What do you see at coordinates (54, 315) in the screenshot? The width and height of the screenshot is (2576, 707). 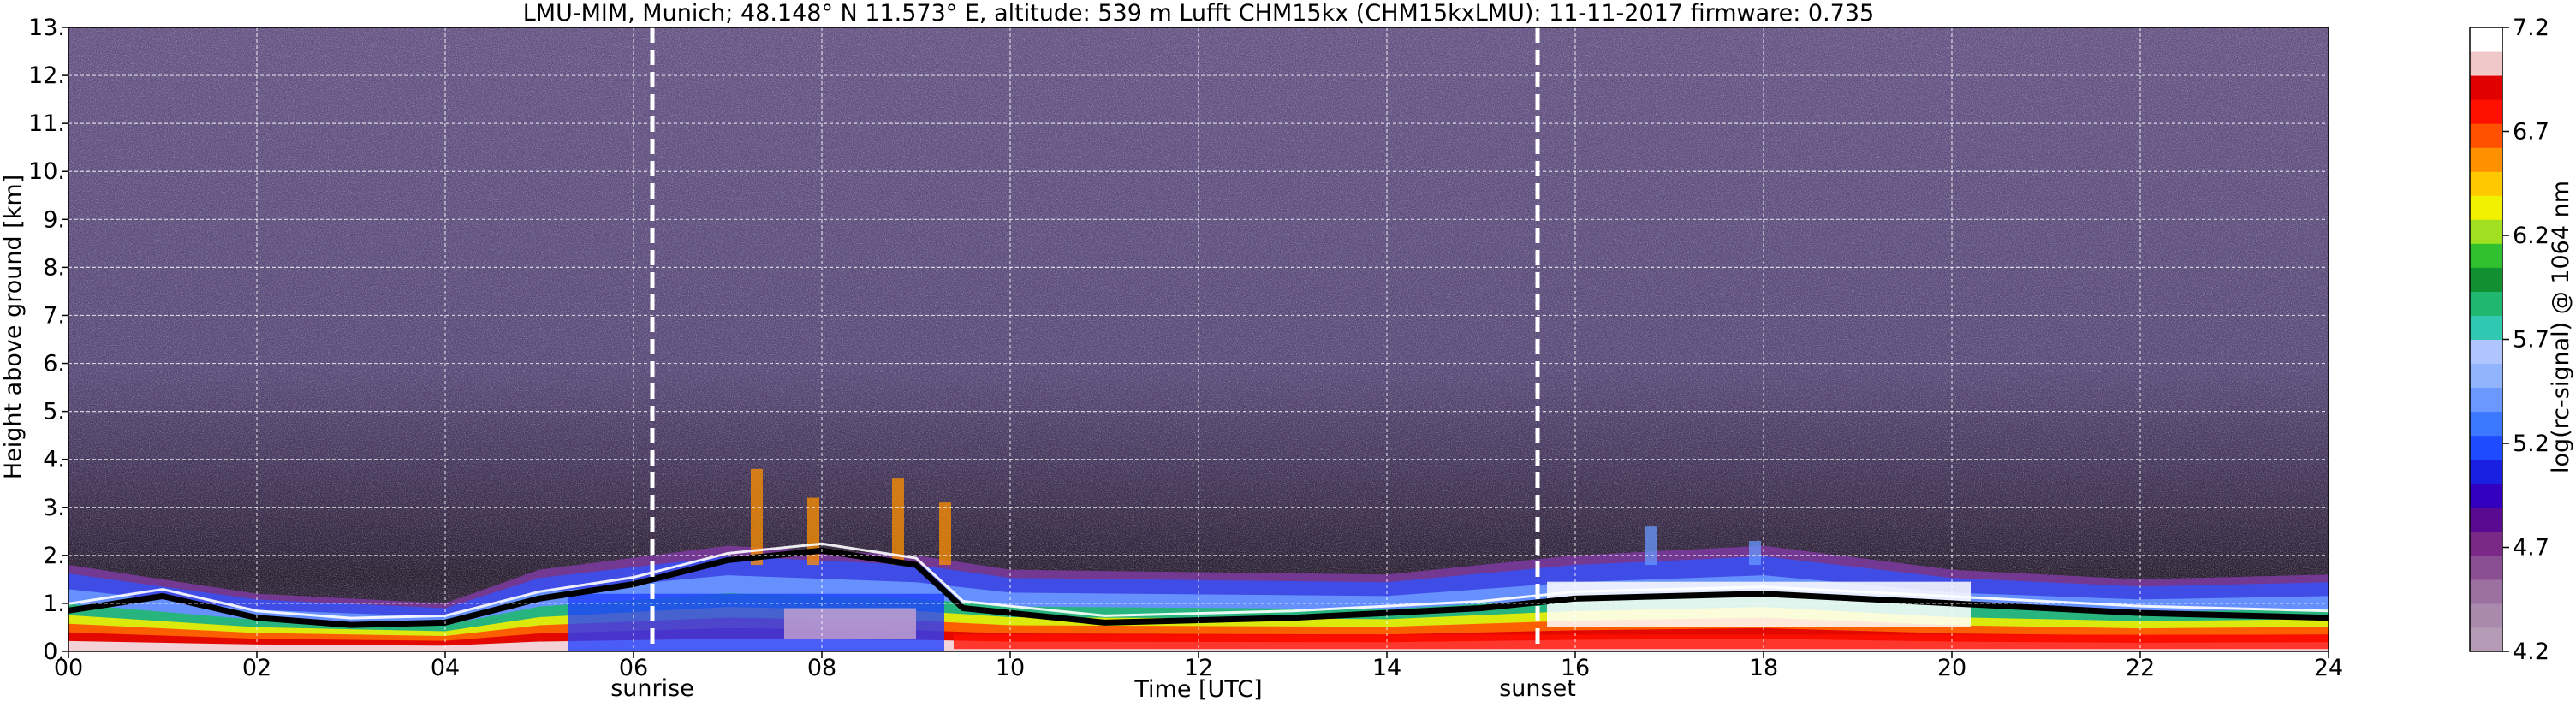 I see `y-tick-label: 7.` at bounding box center [54, 315].